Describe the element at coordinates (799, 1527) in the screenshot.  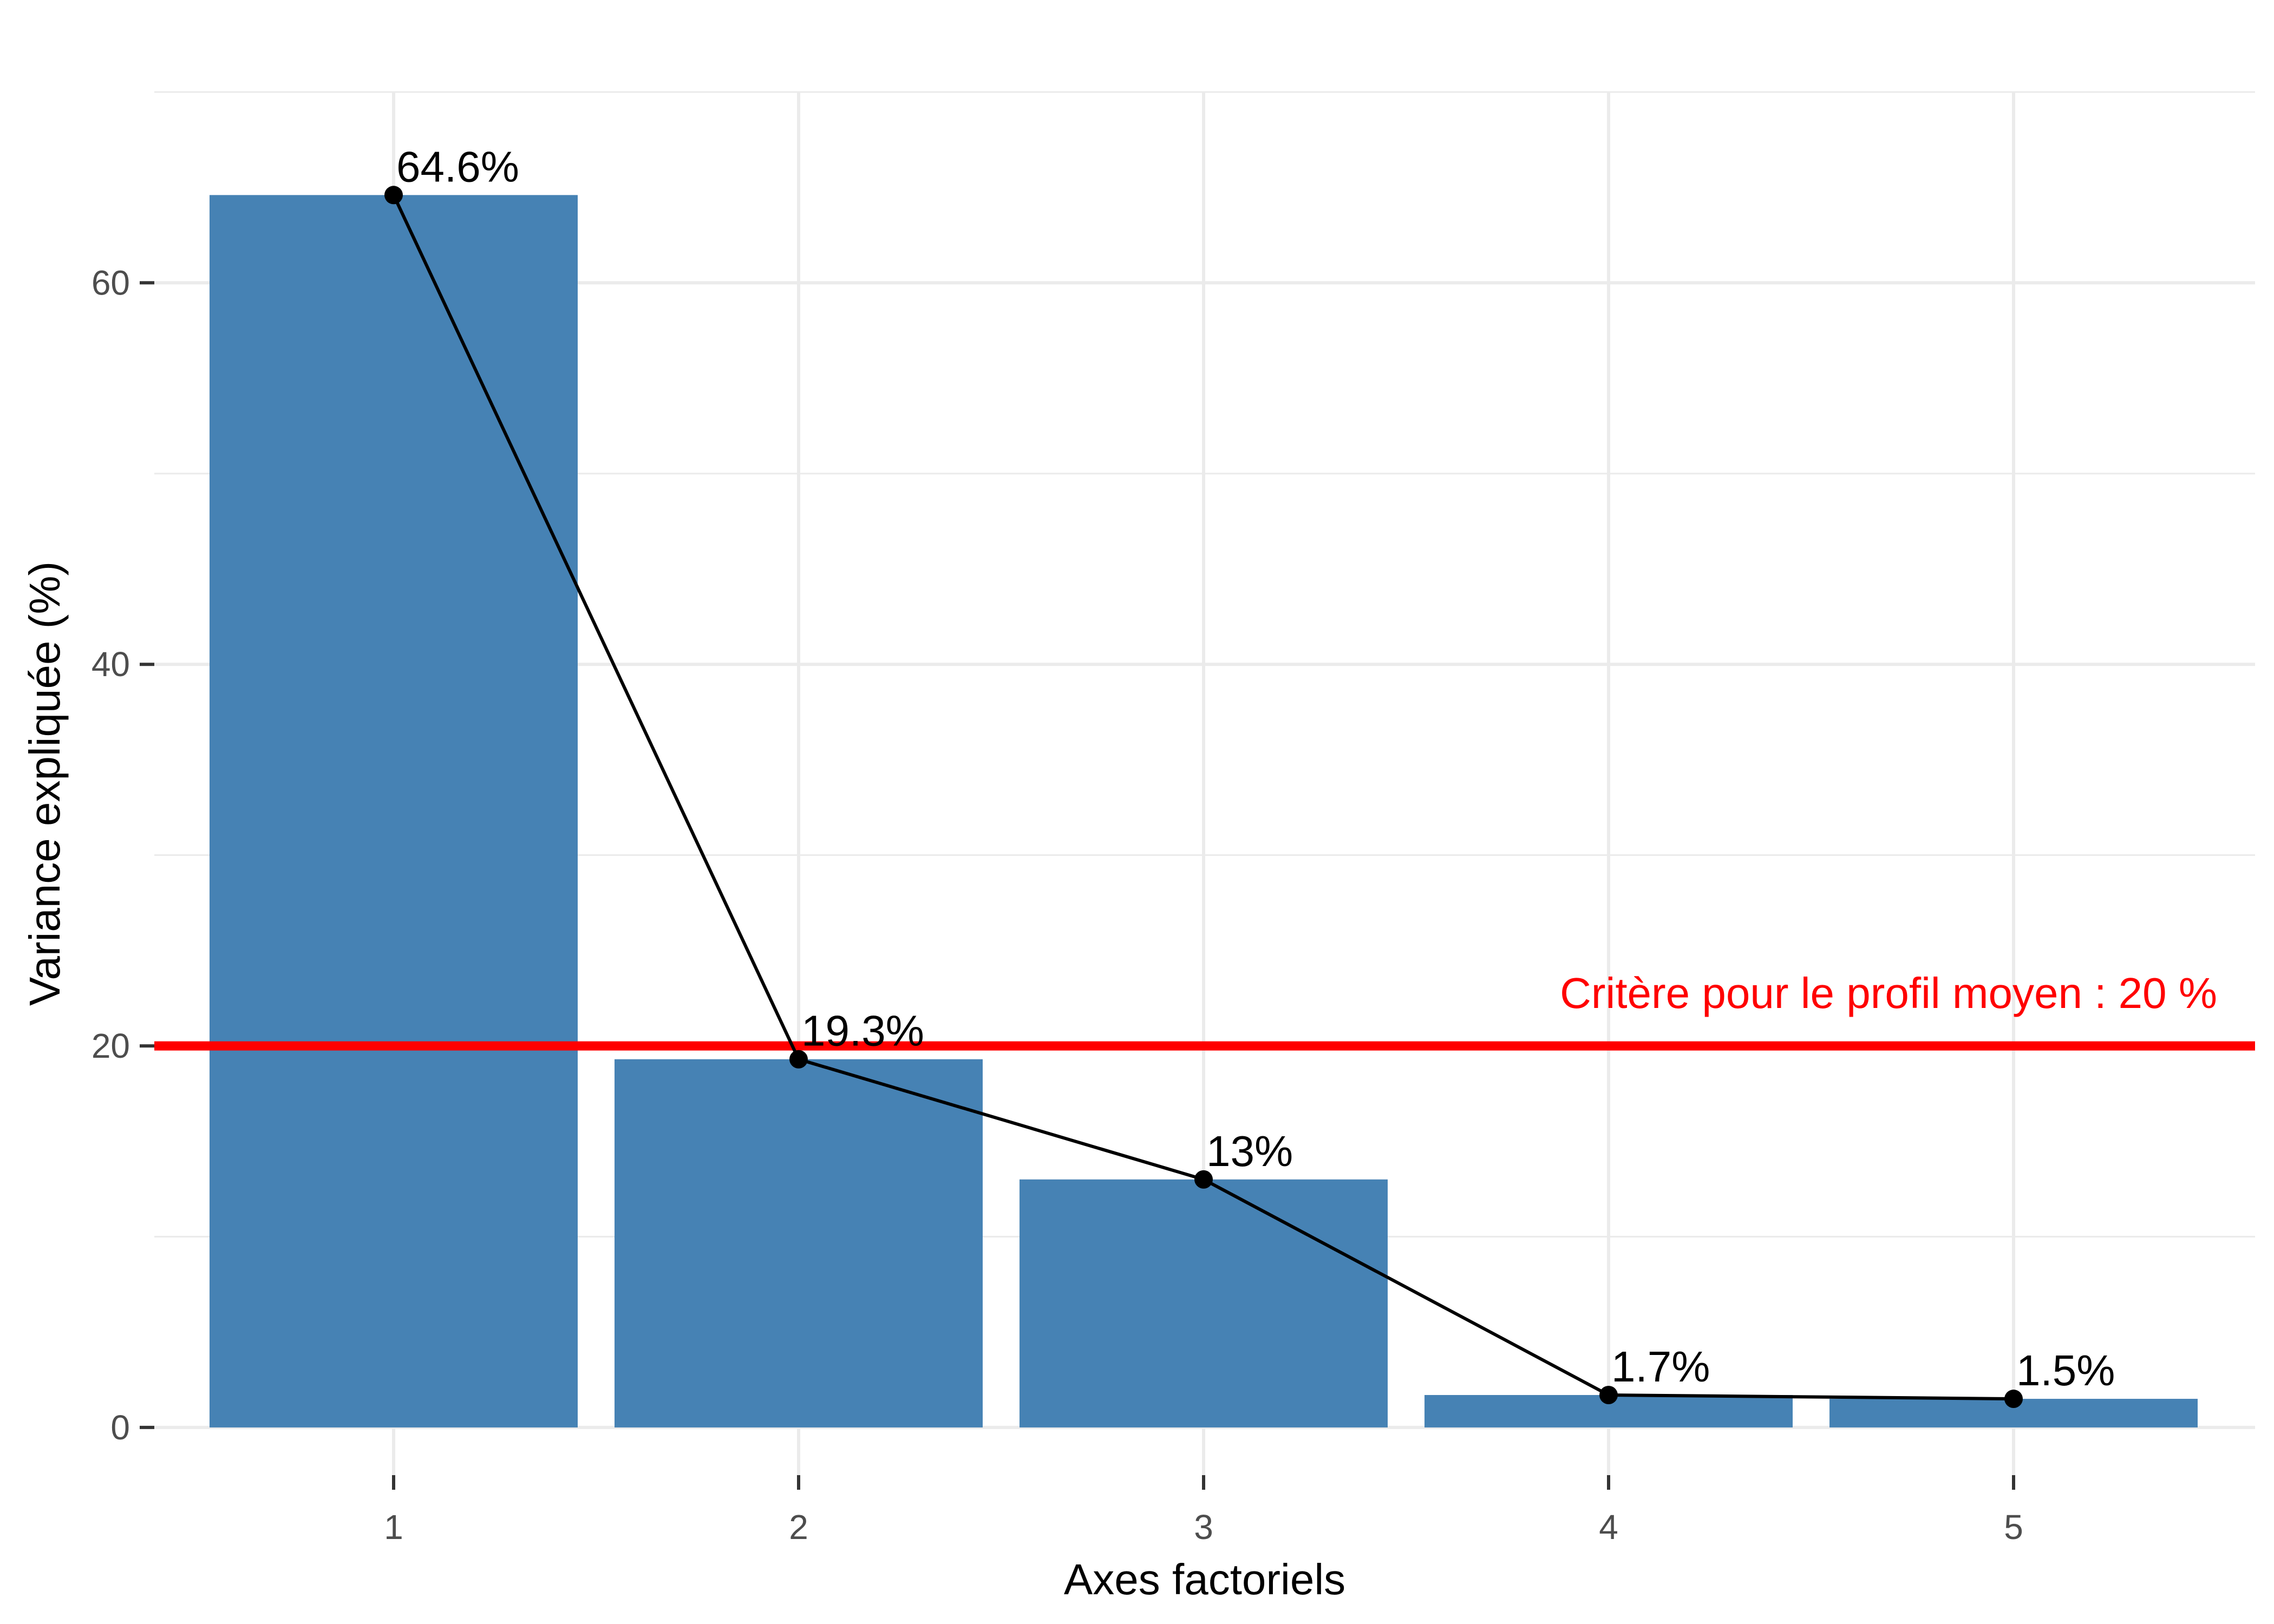
I see `x-tick-label: 2` at that location.